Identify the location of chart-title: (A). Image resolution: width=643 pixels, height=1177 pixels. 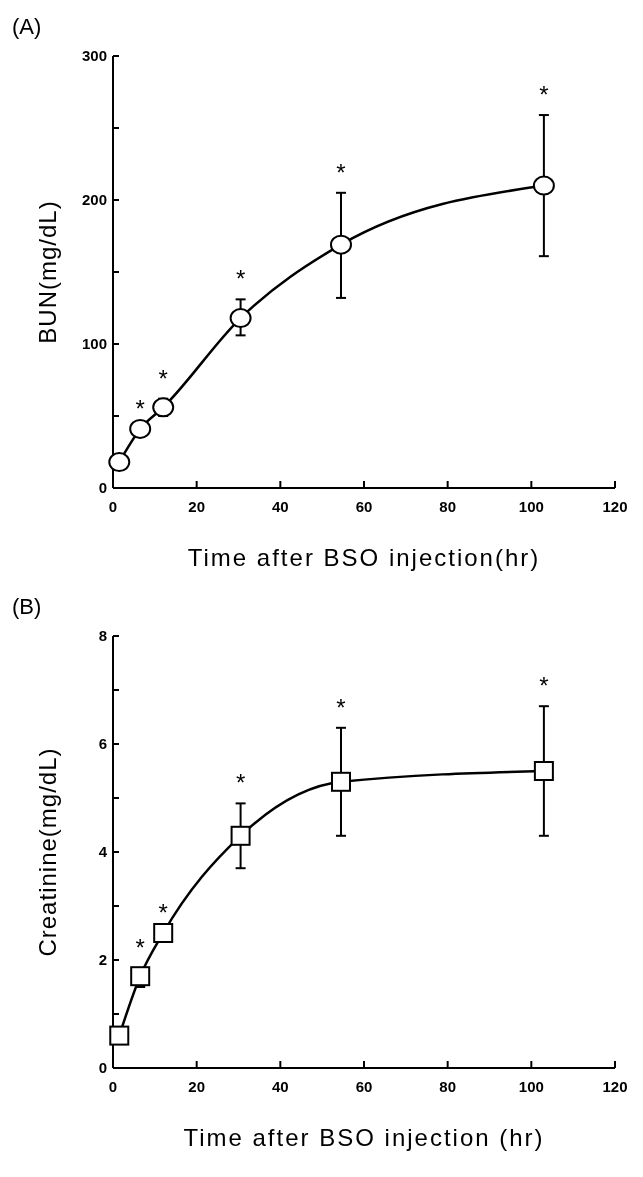
(27, 26).